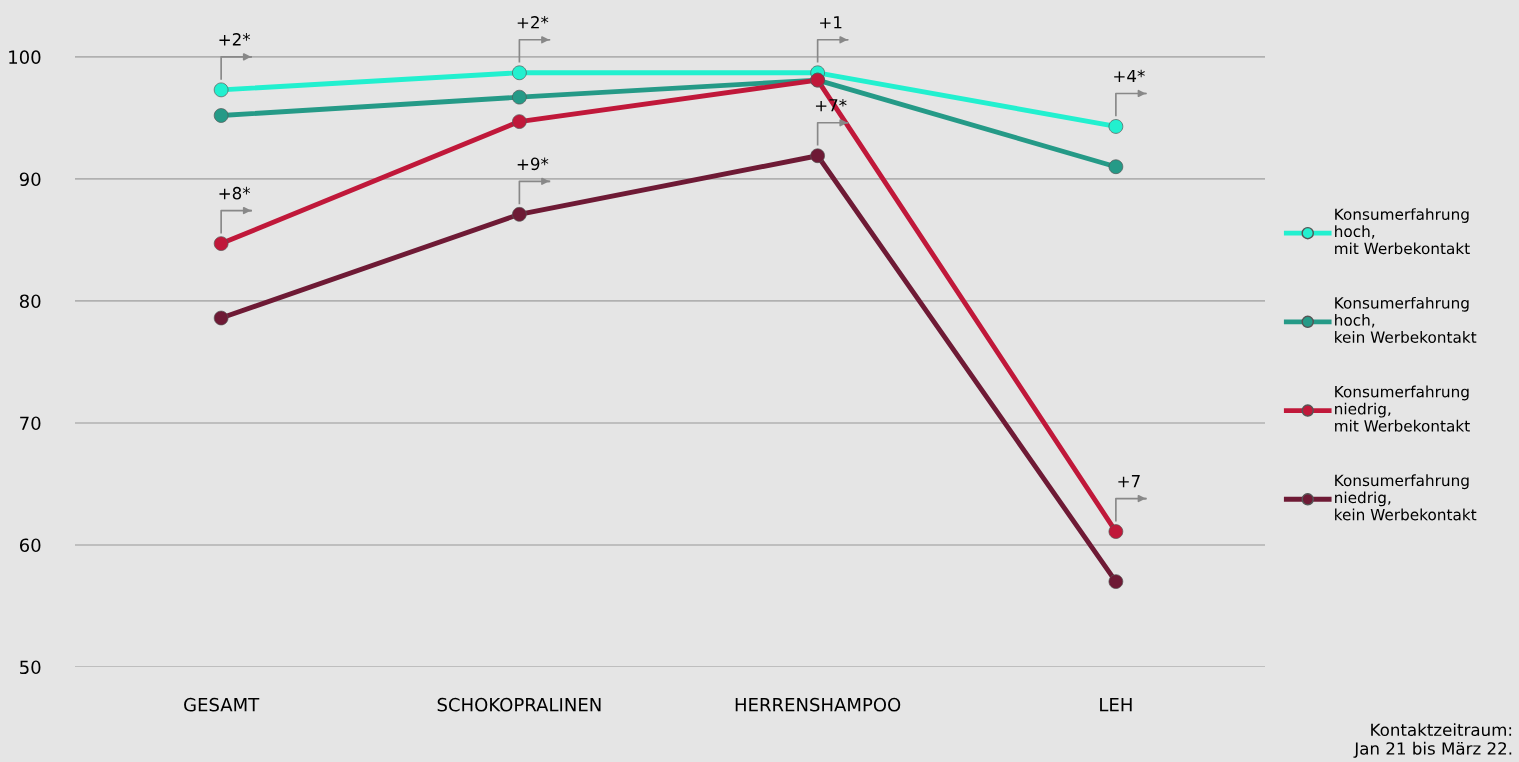 The width and height of the screenshot is (1519, 762). I want to click on legend-label: Konsumerfahrung niedrig, kein Werbekontakt, so click(1406, 497).